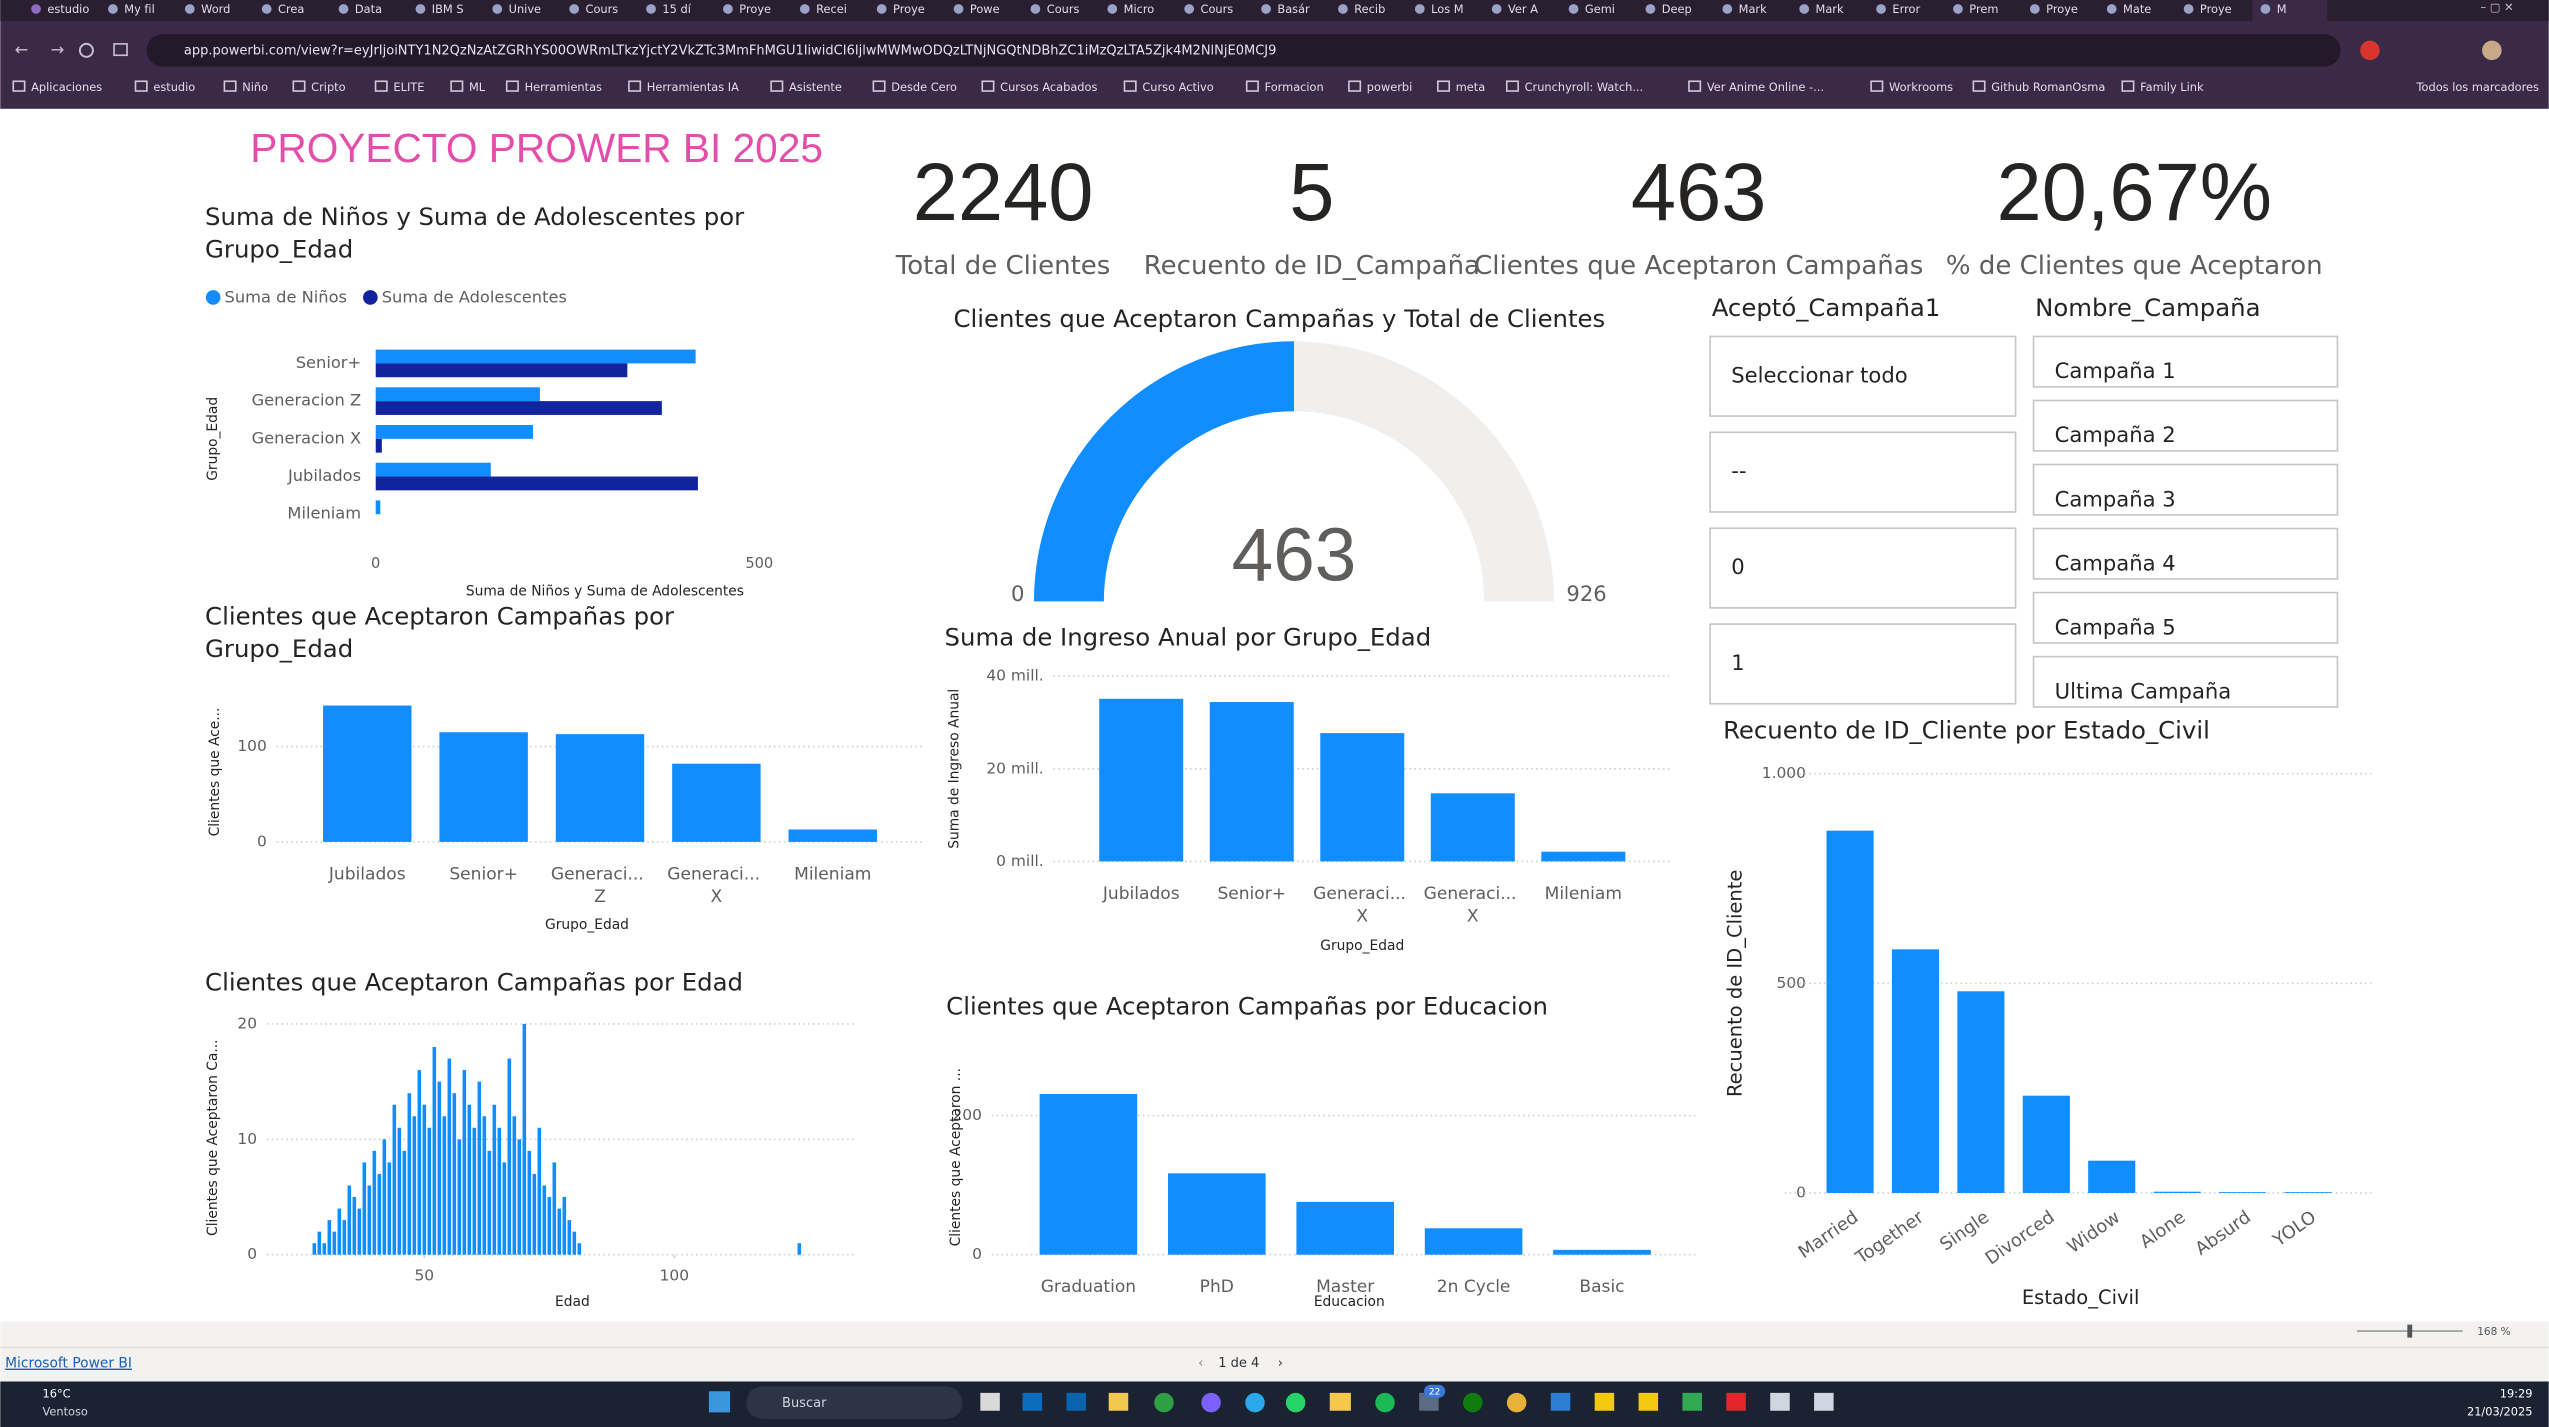  Describe the element at coordinates (1983, 9) in the screenshot. I see `tab: Prem` at that location.